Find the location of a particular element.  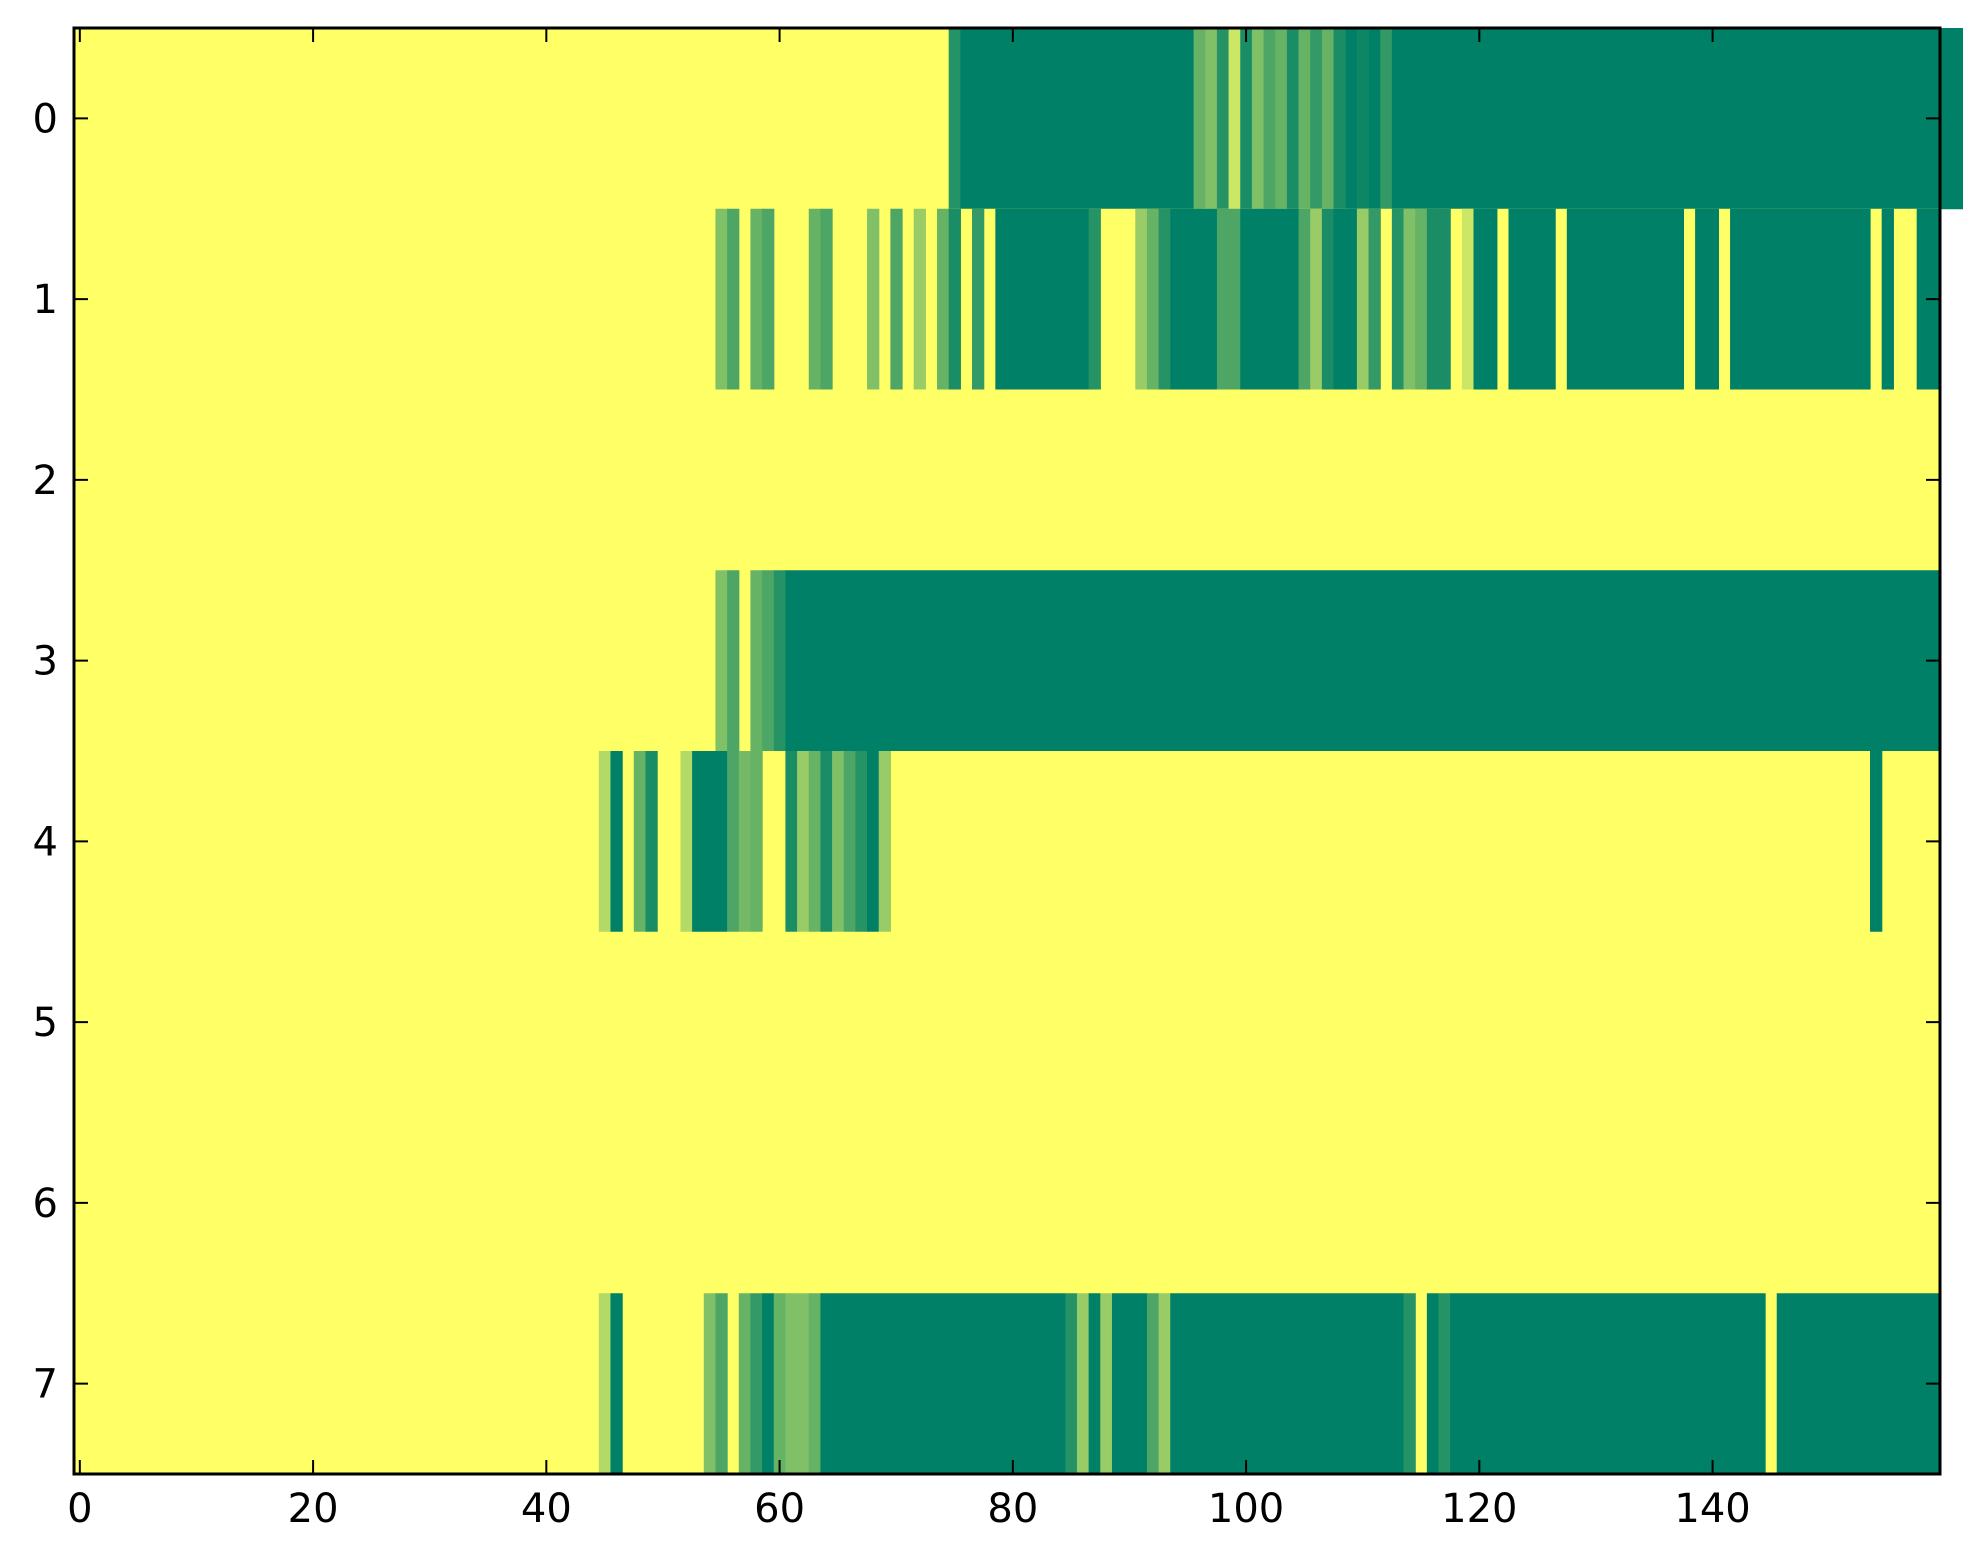

y-tick-label: 7 is located at coordinates (45, 1385).